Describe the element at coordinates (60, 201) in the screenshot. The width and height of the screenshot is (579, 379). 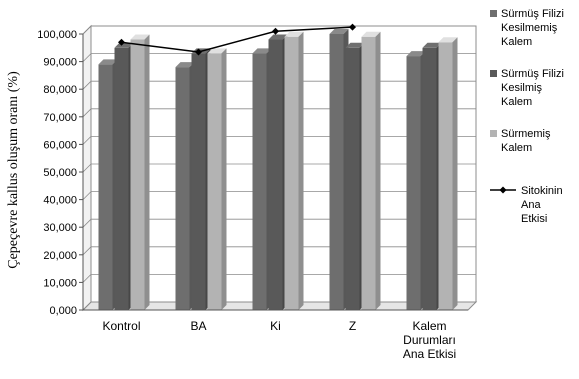
I see `y-tick-label: 40,000` at that location.